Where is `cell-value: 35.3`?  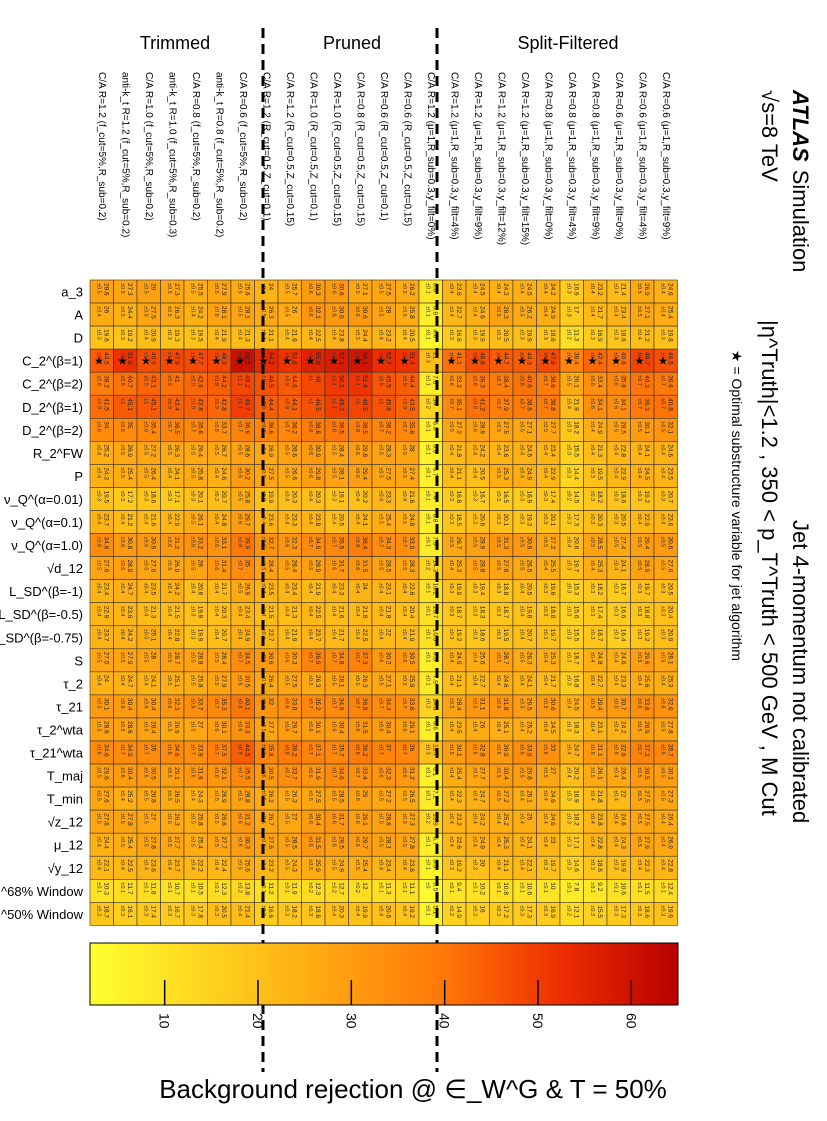 cell-value: 35.3 is located at coordinates (223, 704).